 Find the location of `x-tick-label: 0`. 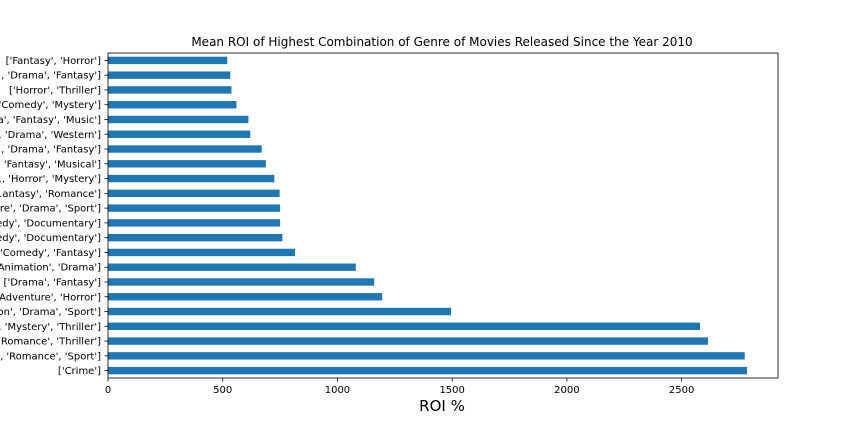

x-tick-label: 0 is located at coordinates (108, 390).